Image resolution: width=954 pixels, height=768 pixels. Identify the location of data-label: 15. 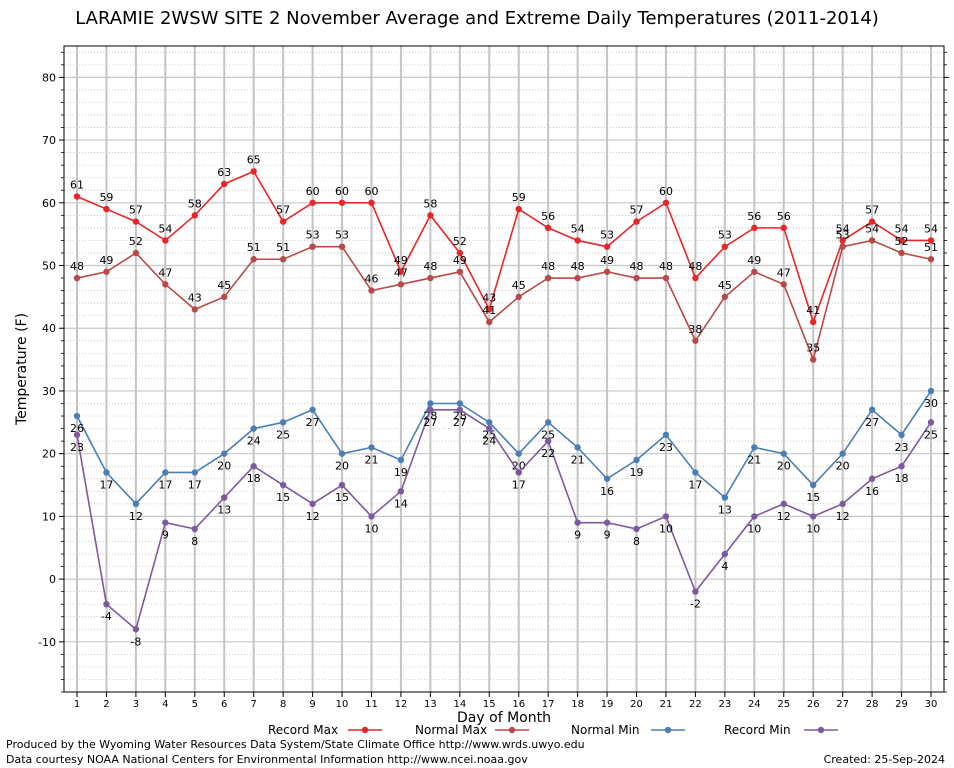
(813, 497).